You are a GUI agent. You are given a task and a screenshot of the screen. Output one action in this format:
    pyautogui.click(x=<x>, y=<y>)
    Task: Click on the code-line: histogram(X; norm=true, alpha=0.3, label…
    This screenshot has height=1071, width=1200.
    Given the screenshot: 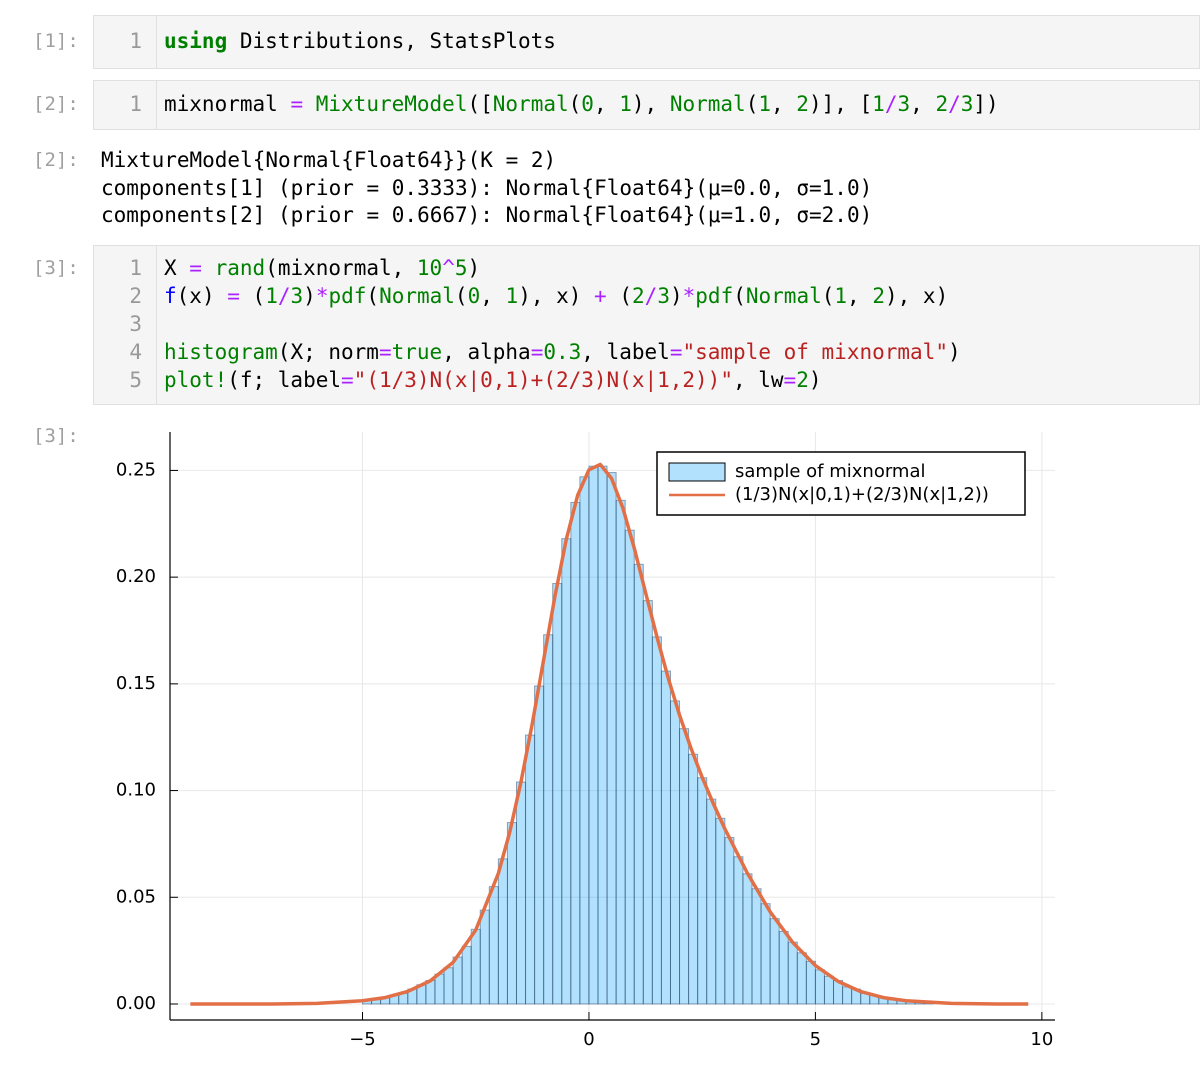 What is the action you would take?
    pyautogui.click(x=562, y=352)
    